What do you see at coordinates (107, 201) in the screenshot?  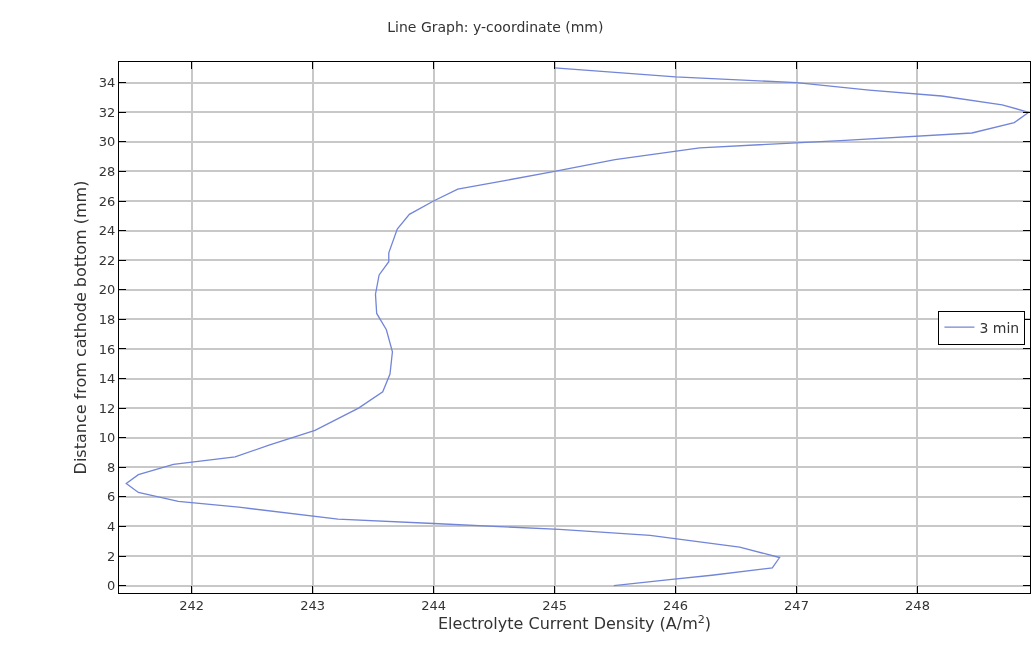 I see `y-tick-label: 26` at bounding box center [107, 201].